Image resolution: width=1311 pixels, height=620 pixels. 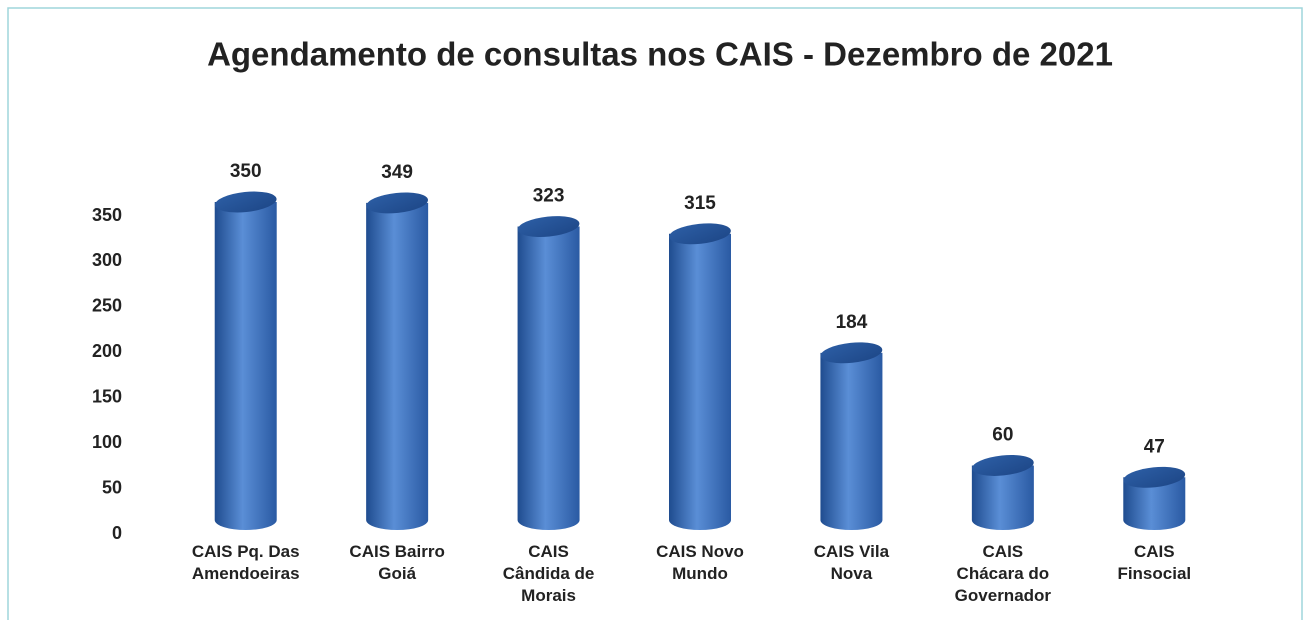 What do you see at coordinates (107, 396) in the screenshot?
I see `y-tick-label: 150` at bounding box center [107, 396].